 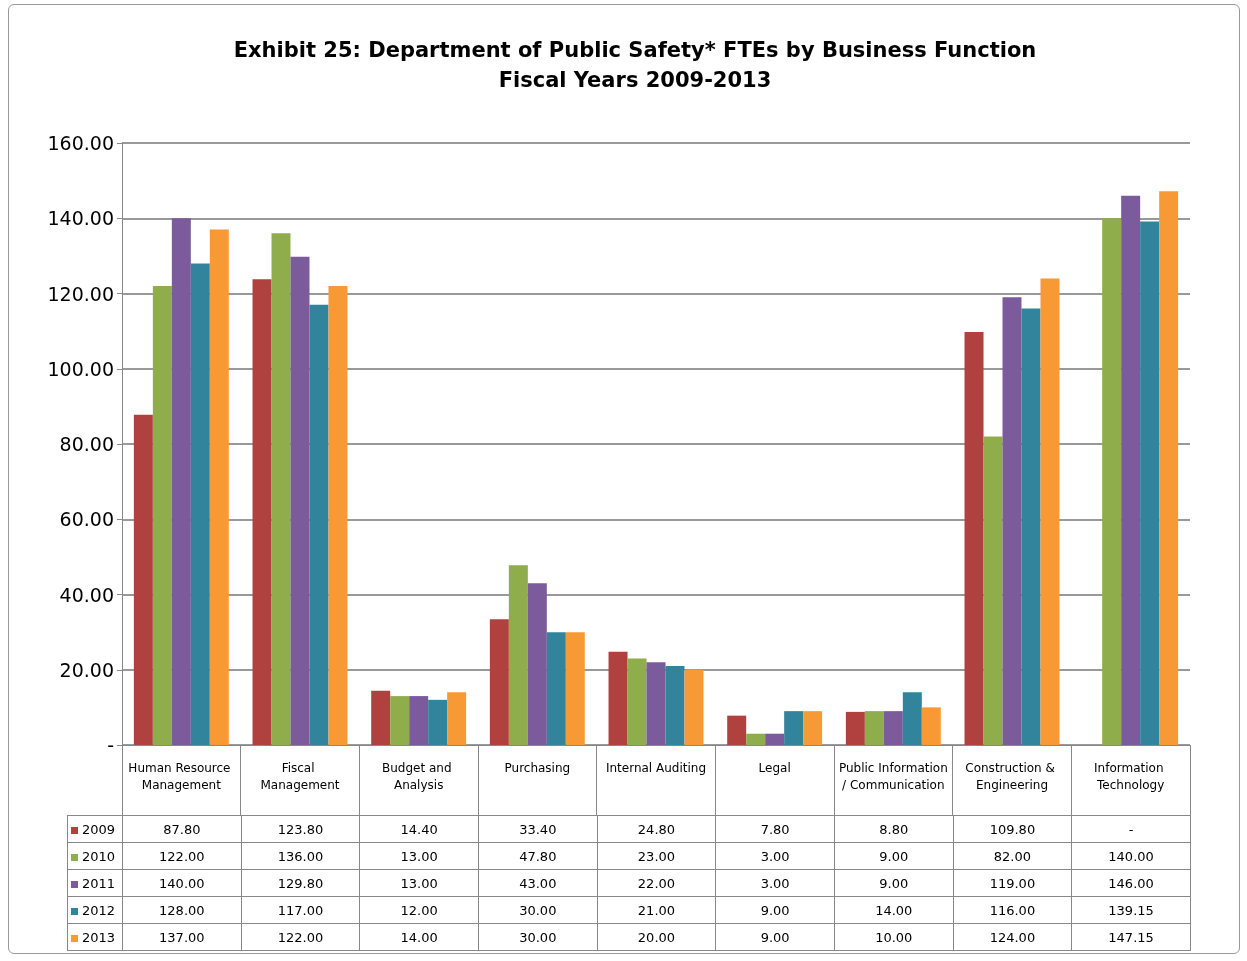 What do you see at coordinates (80, 143) in the screenshot?
I see `y-tick-label: 160.00` at bounding box center [80, 143].